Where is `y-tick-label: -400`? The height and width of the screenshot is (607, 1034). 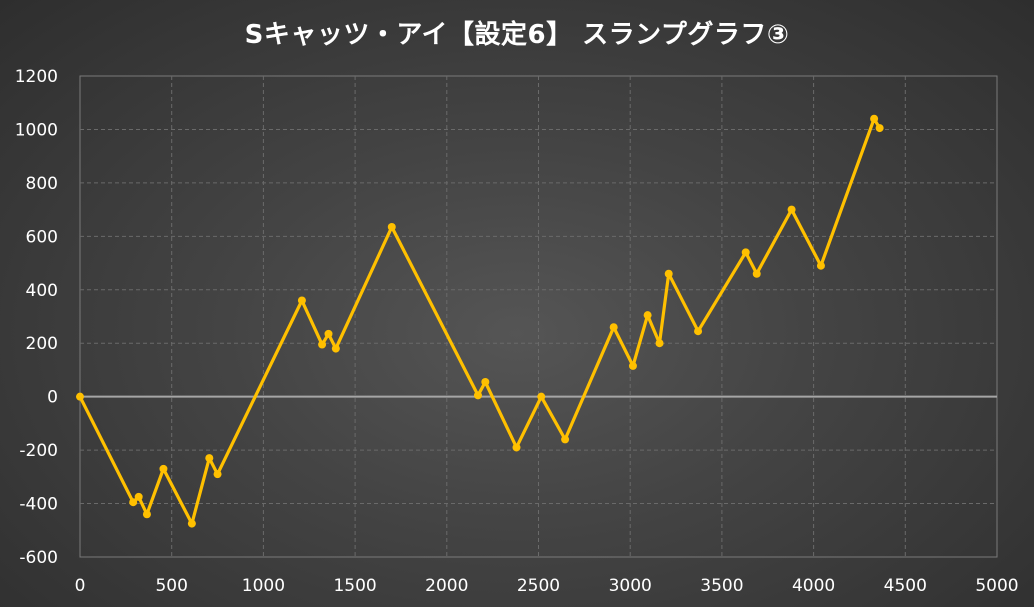
y-tick-label: -400 is located at coordinates (38, 505).